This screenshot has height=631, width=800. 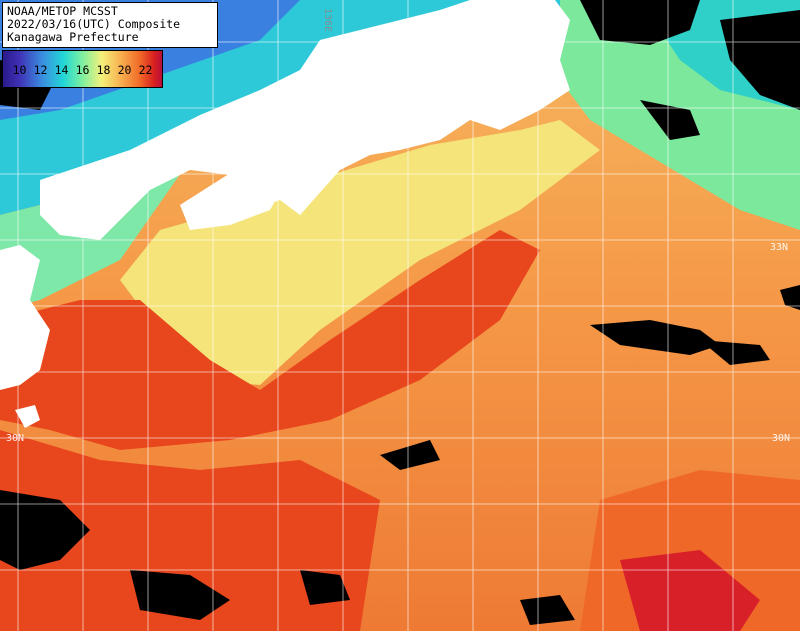 What do you see at coordinates (103, 70) in the screenshot?
I see `scale-tick: 18` at bounding box center [103, 70].